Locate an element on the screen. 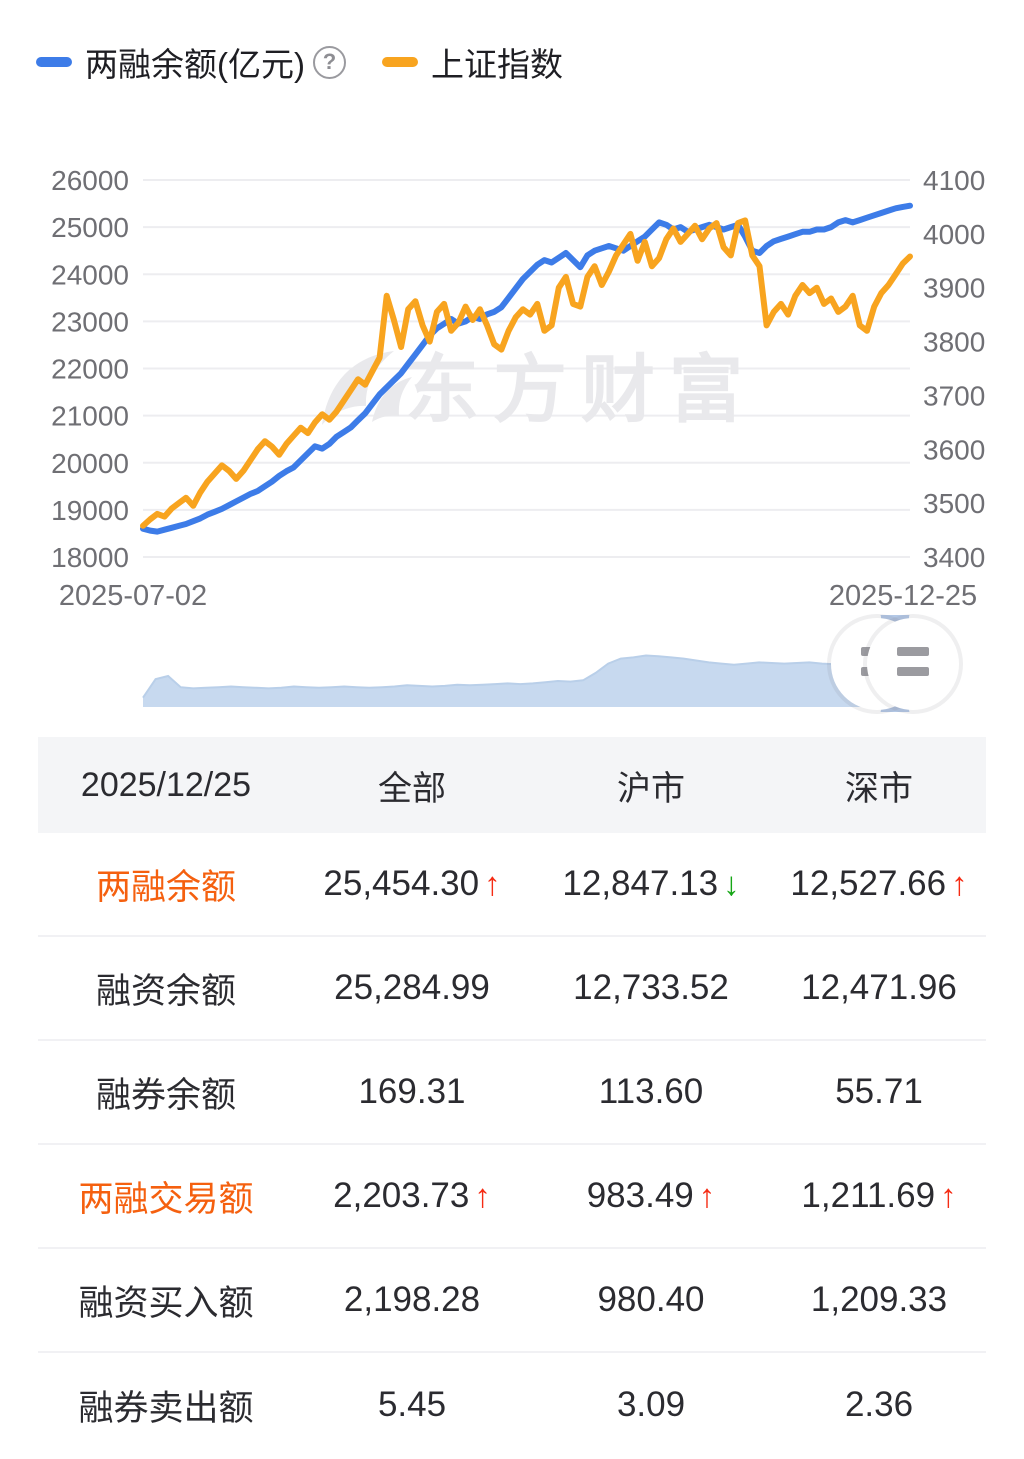 The image size is (1024, 1459). right-axis-tick: 4000 is located at coordinates (954, 234).